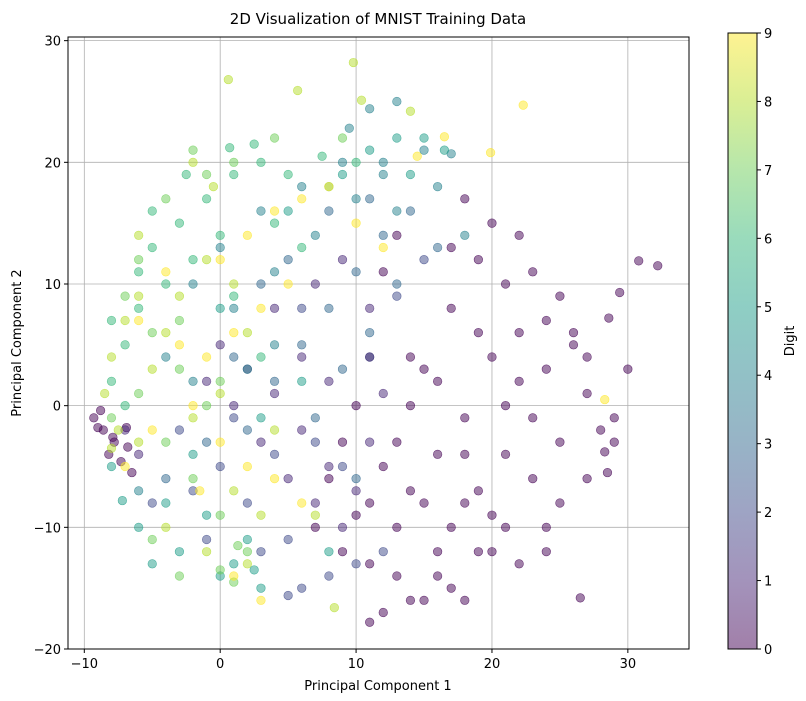  What do you see at coordinates (57, 407) in the screenshot?
I see `y-tick-label: 0` at bounding box center [57, 407].